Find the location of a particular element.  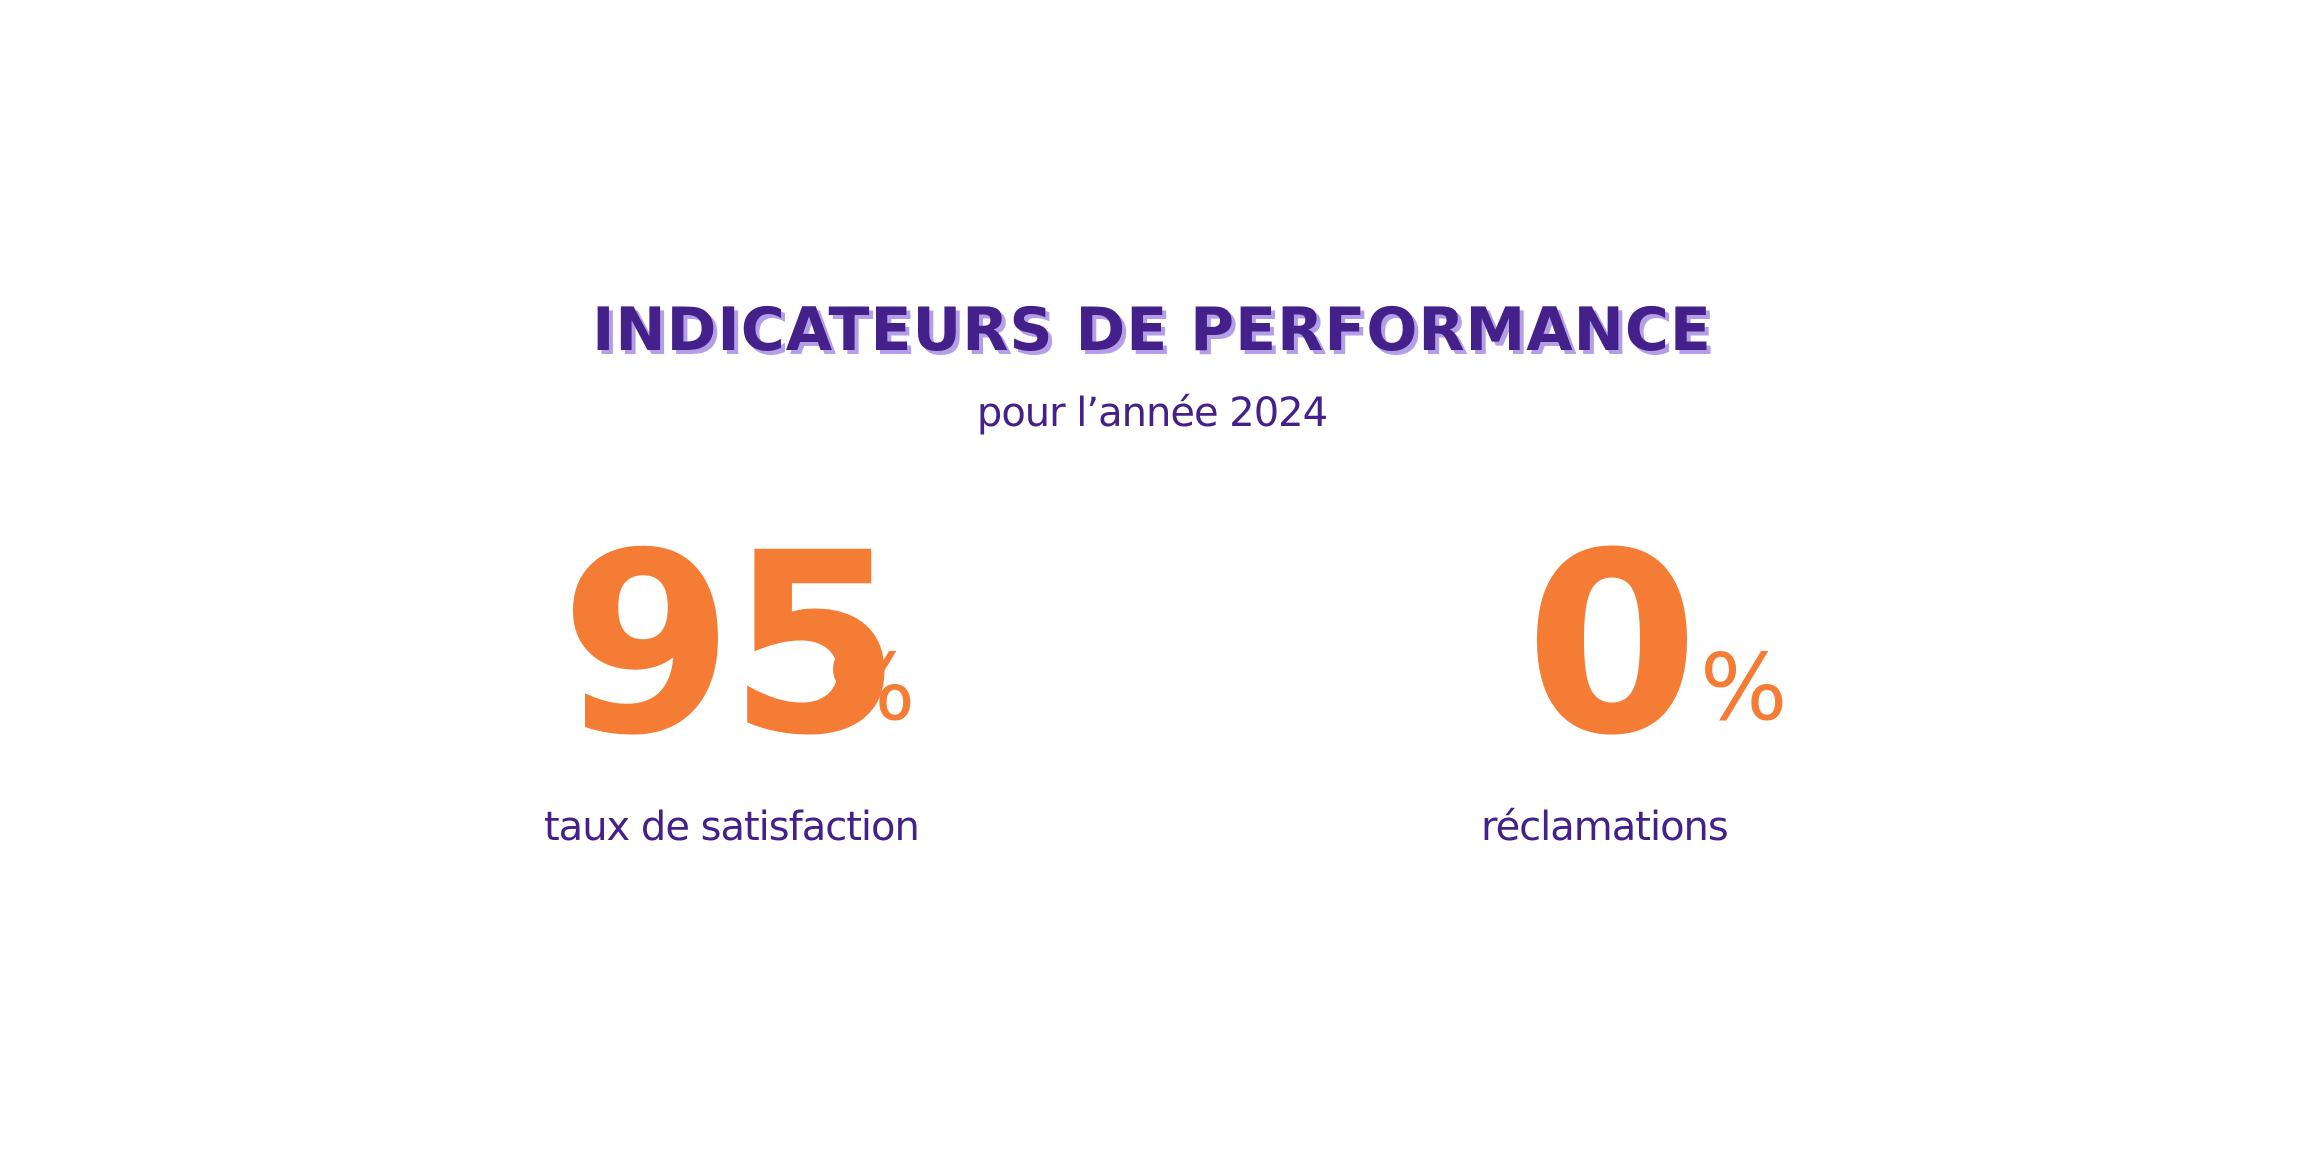

kpi-satisfaction-value: 95 is located at coordinates (731, 644).